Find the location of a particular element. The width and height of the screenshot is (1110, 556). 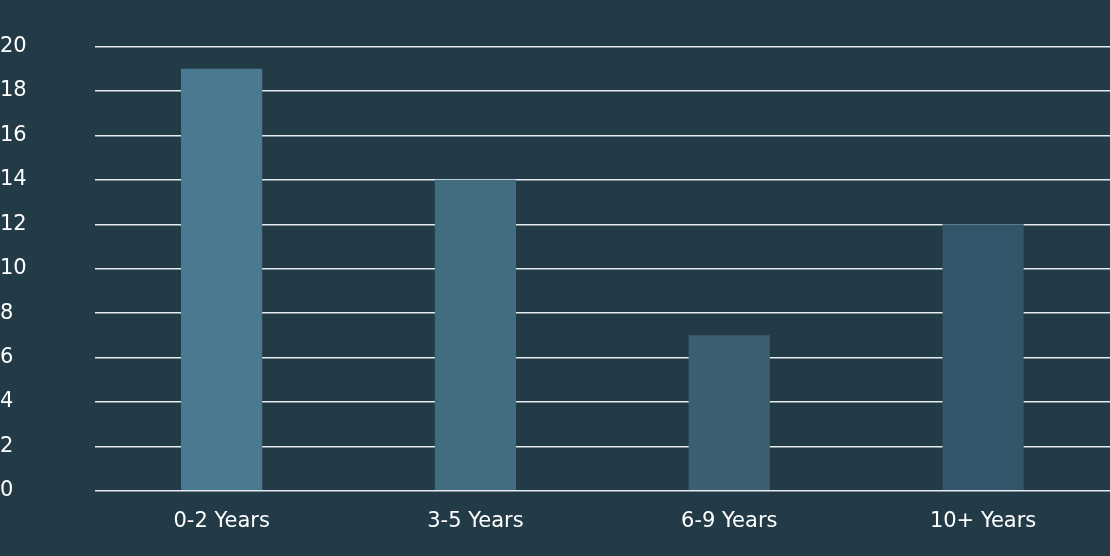

x-tick-label: 10+ Years is located at coordinates (983, 519).